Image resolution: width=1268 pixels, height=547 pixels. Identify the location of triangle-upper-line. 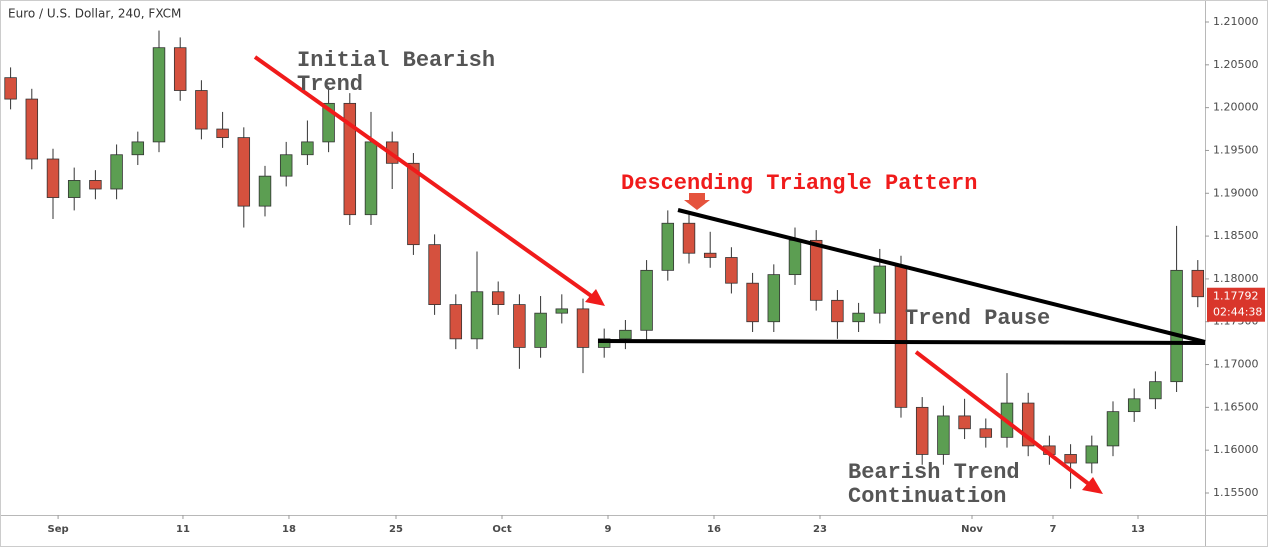
(941, 276).